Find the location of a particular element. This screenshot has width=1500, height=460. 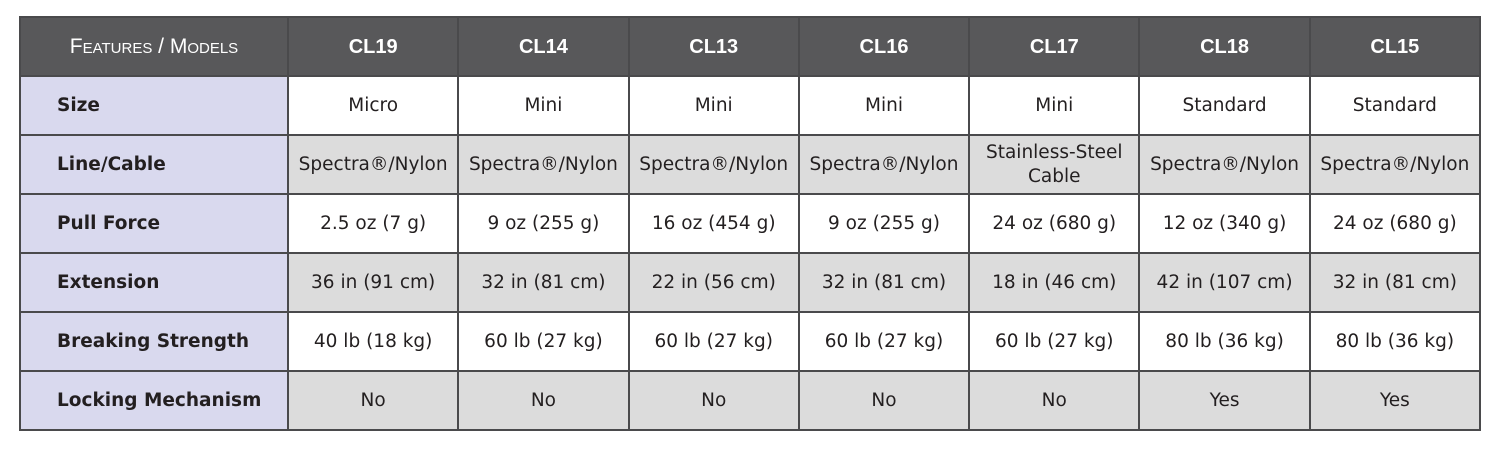

table-cell: 40 lb (18 kg) is located at coordinates (373, 341).